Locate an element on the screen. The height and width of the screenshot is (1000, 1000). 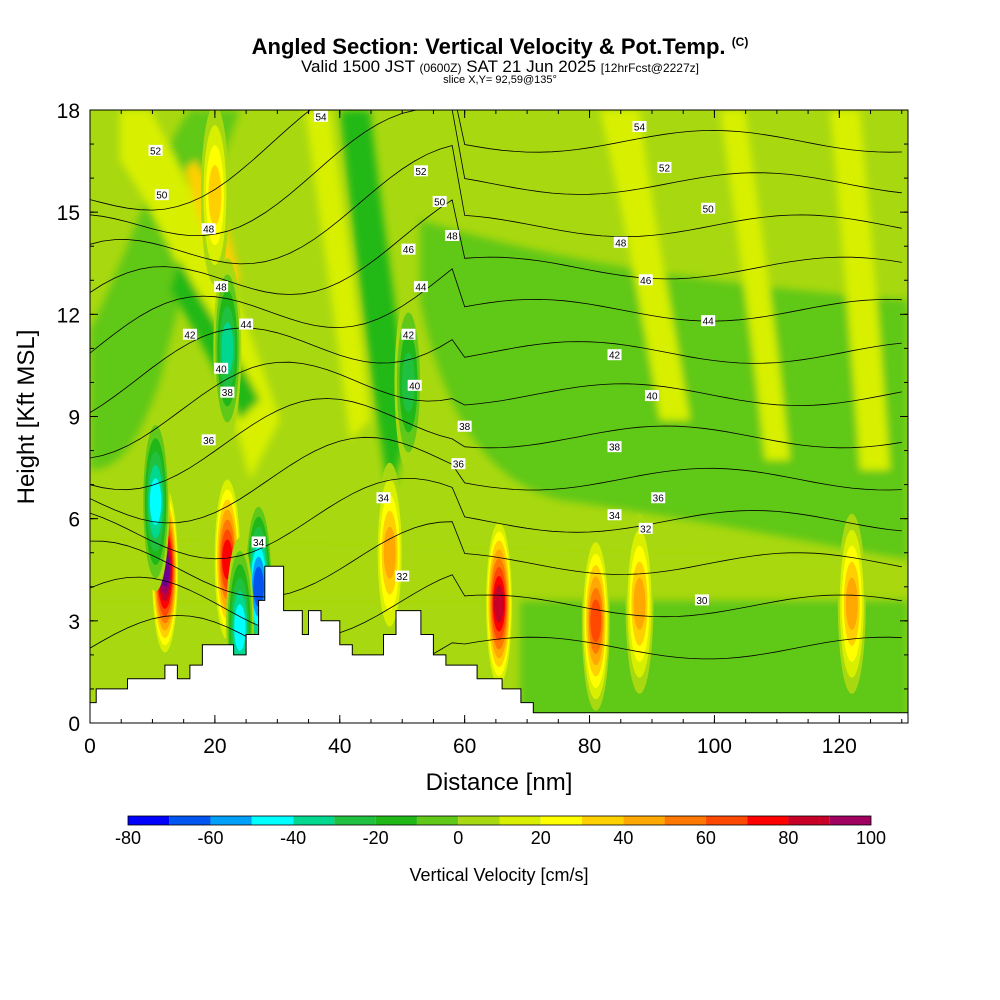
colorbar: -80 -60 -40 -20 0 20 40 60 80 100 is located at coordinates (500, 831).